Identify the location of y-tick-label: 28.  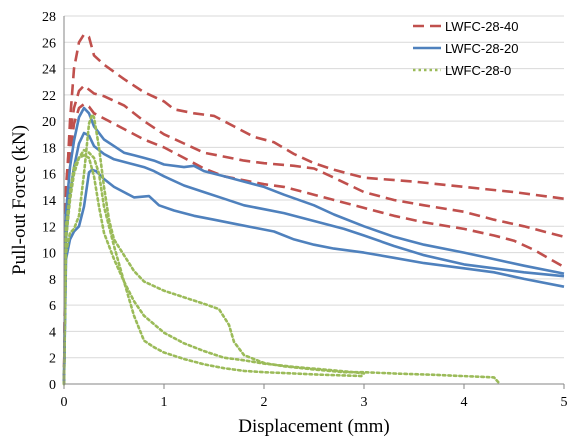
(49, 17).